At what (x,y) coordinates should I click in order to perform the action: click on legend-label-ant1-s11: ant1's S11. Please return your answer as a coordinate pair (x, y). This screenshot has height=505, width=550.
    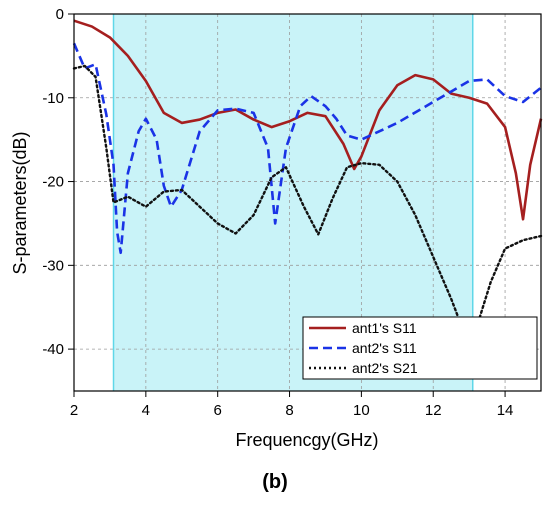
    Looking at the image, I should click on (384, 328).